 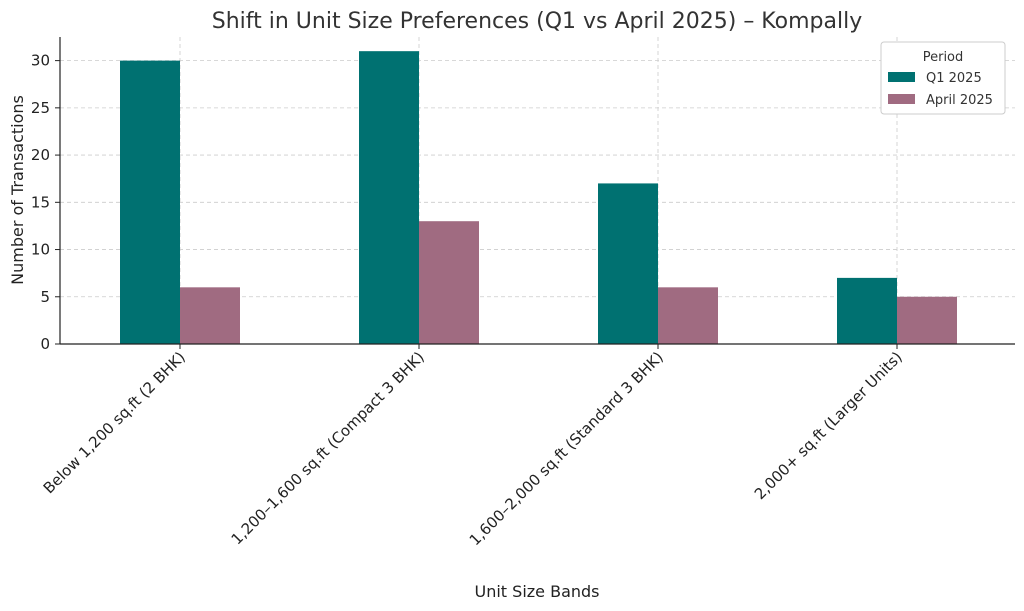 I want to click on legend-label-q1-2025: Q1 2025, so click(x=954, y=78).